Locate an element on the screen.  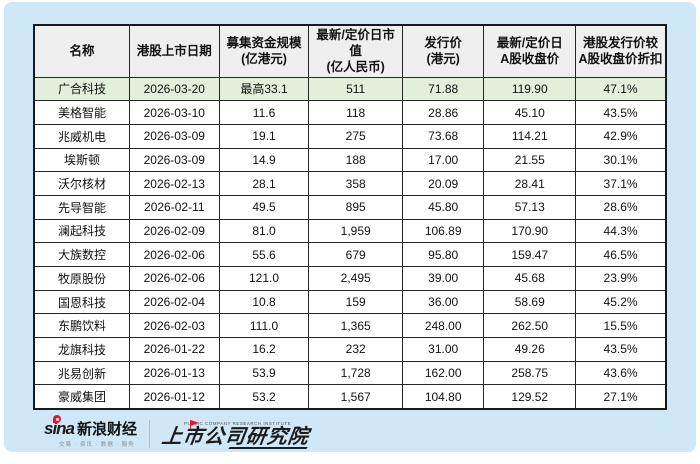
logo-divider is located at coordinates (150, 434).